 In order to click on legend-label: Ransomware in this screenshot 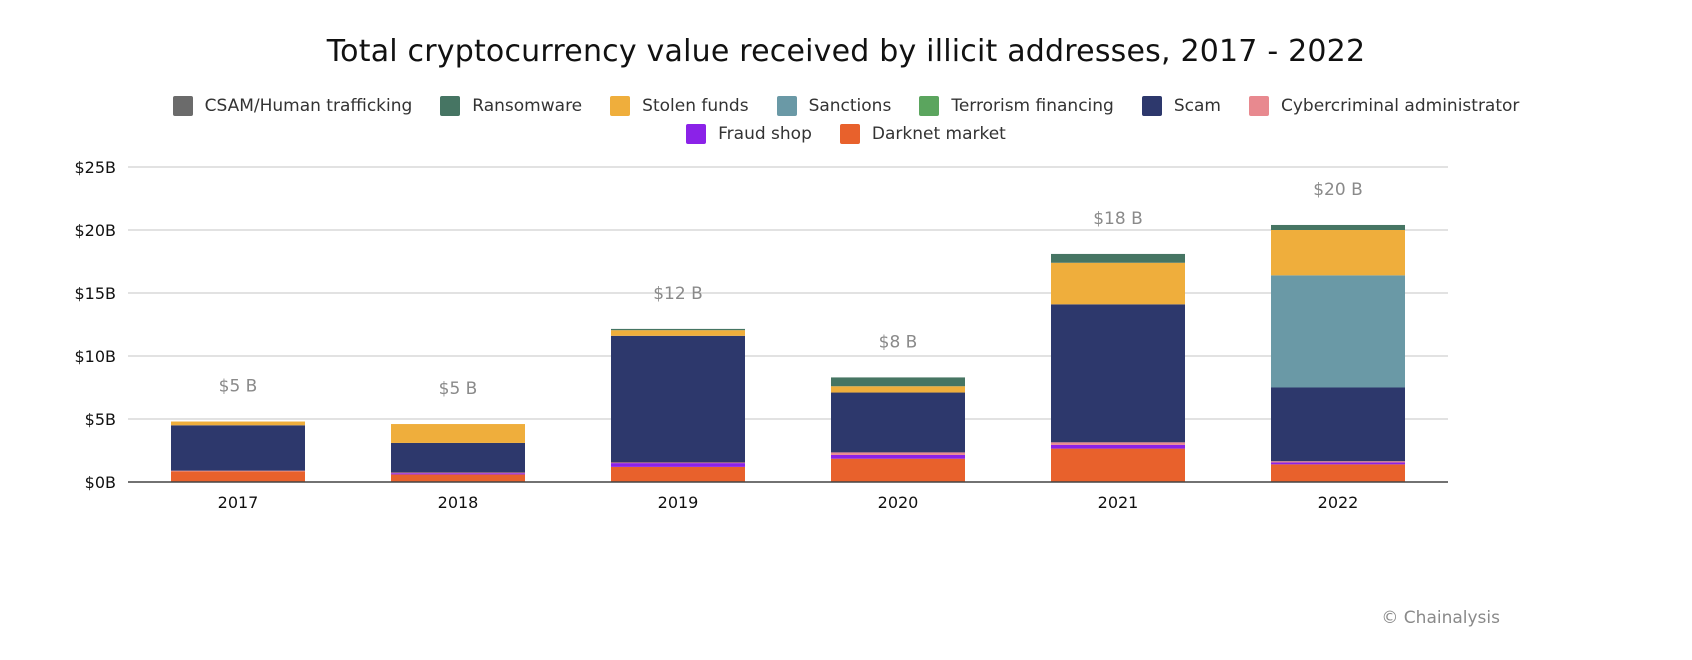, I will do `click(527, 106)`.